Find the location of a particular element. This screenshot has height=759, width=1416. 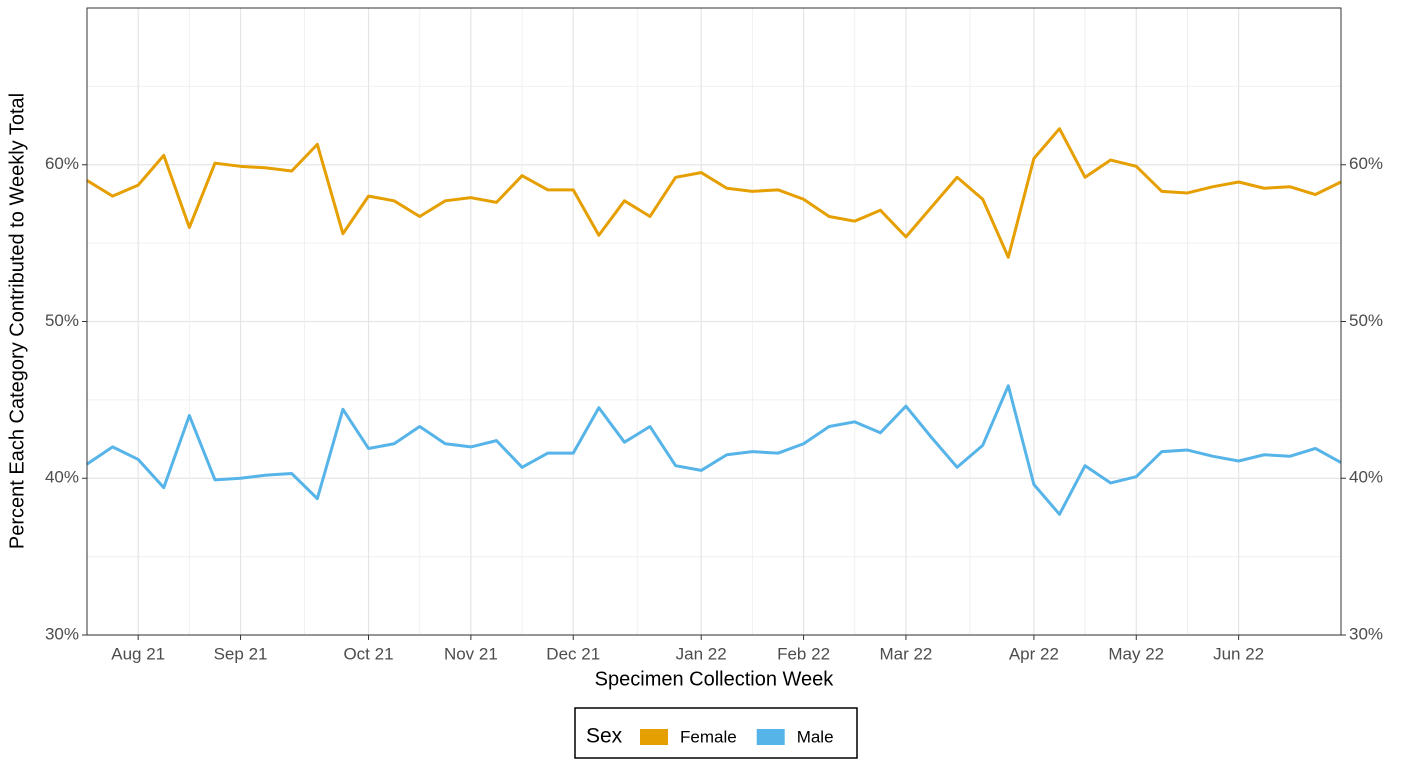

y-tick-label: 30% is located at coordinates (62, 633).